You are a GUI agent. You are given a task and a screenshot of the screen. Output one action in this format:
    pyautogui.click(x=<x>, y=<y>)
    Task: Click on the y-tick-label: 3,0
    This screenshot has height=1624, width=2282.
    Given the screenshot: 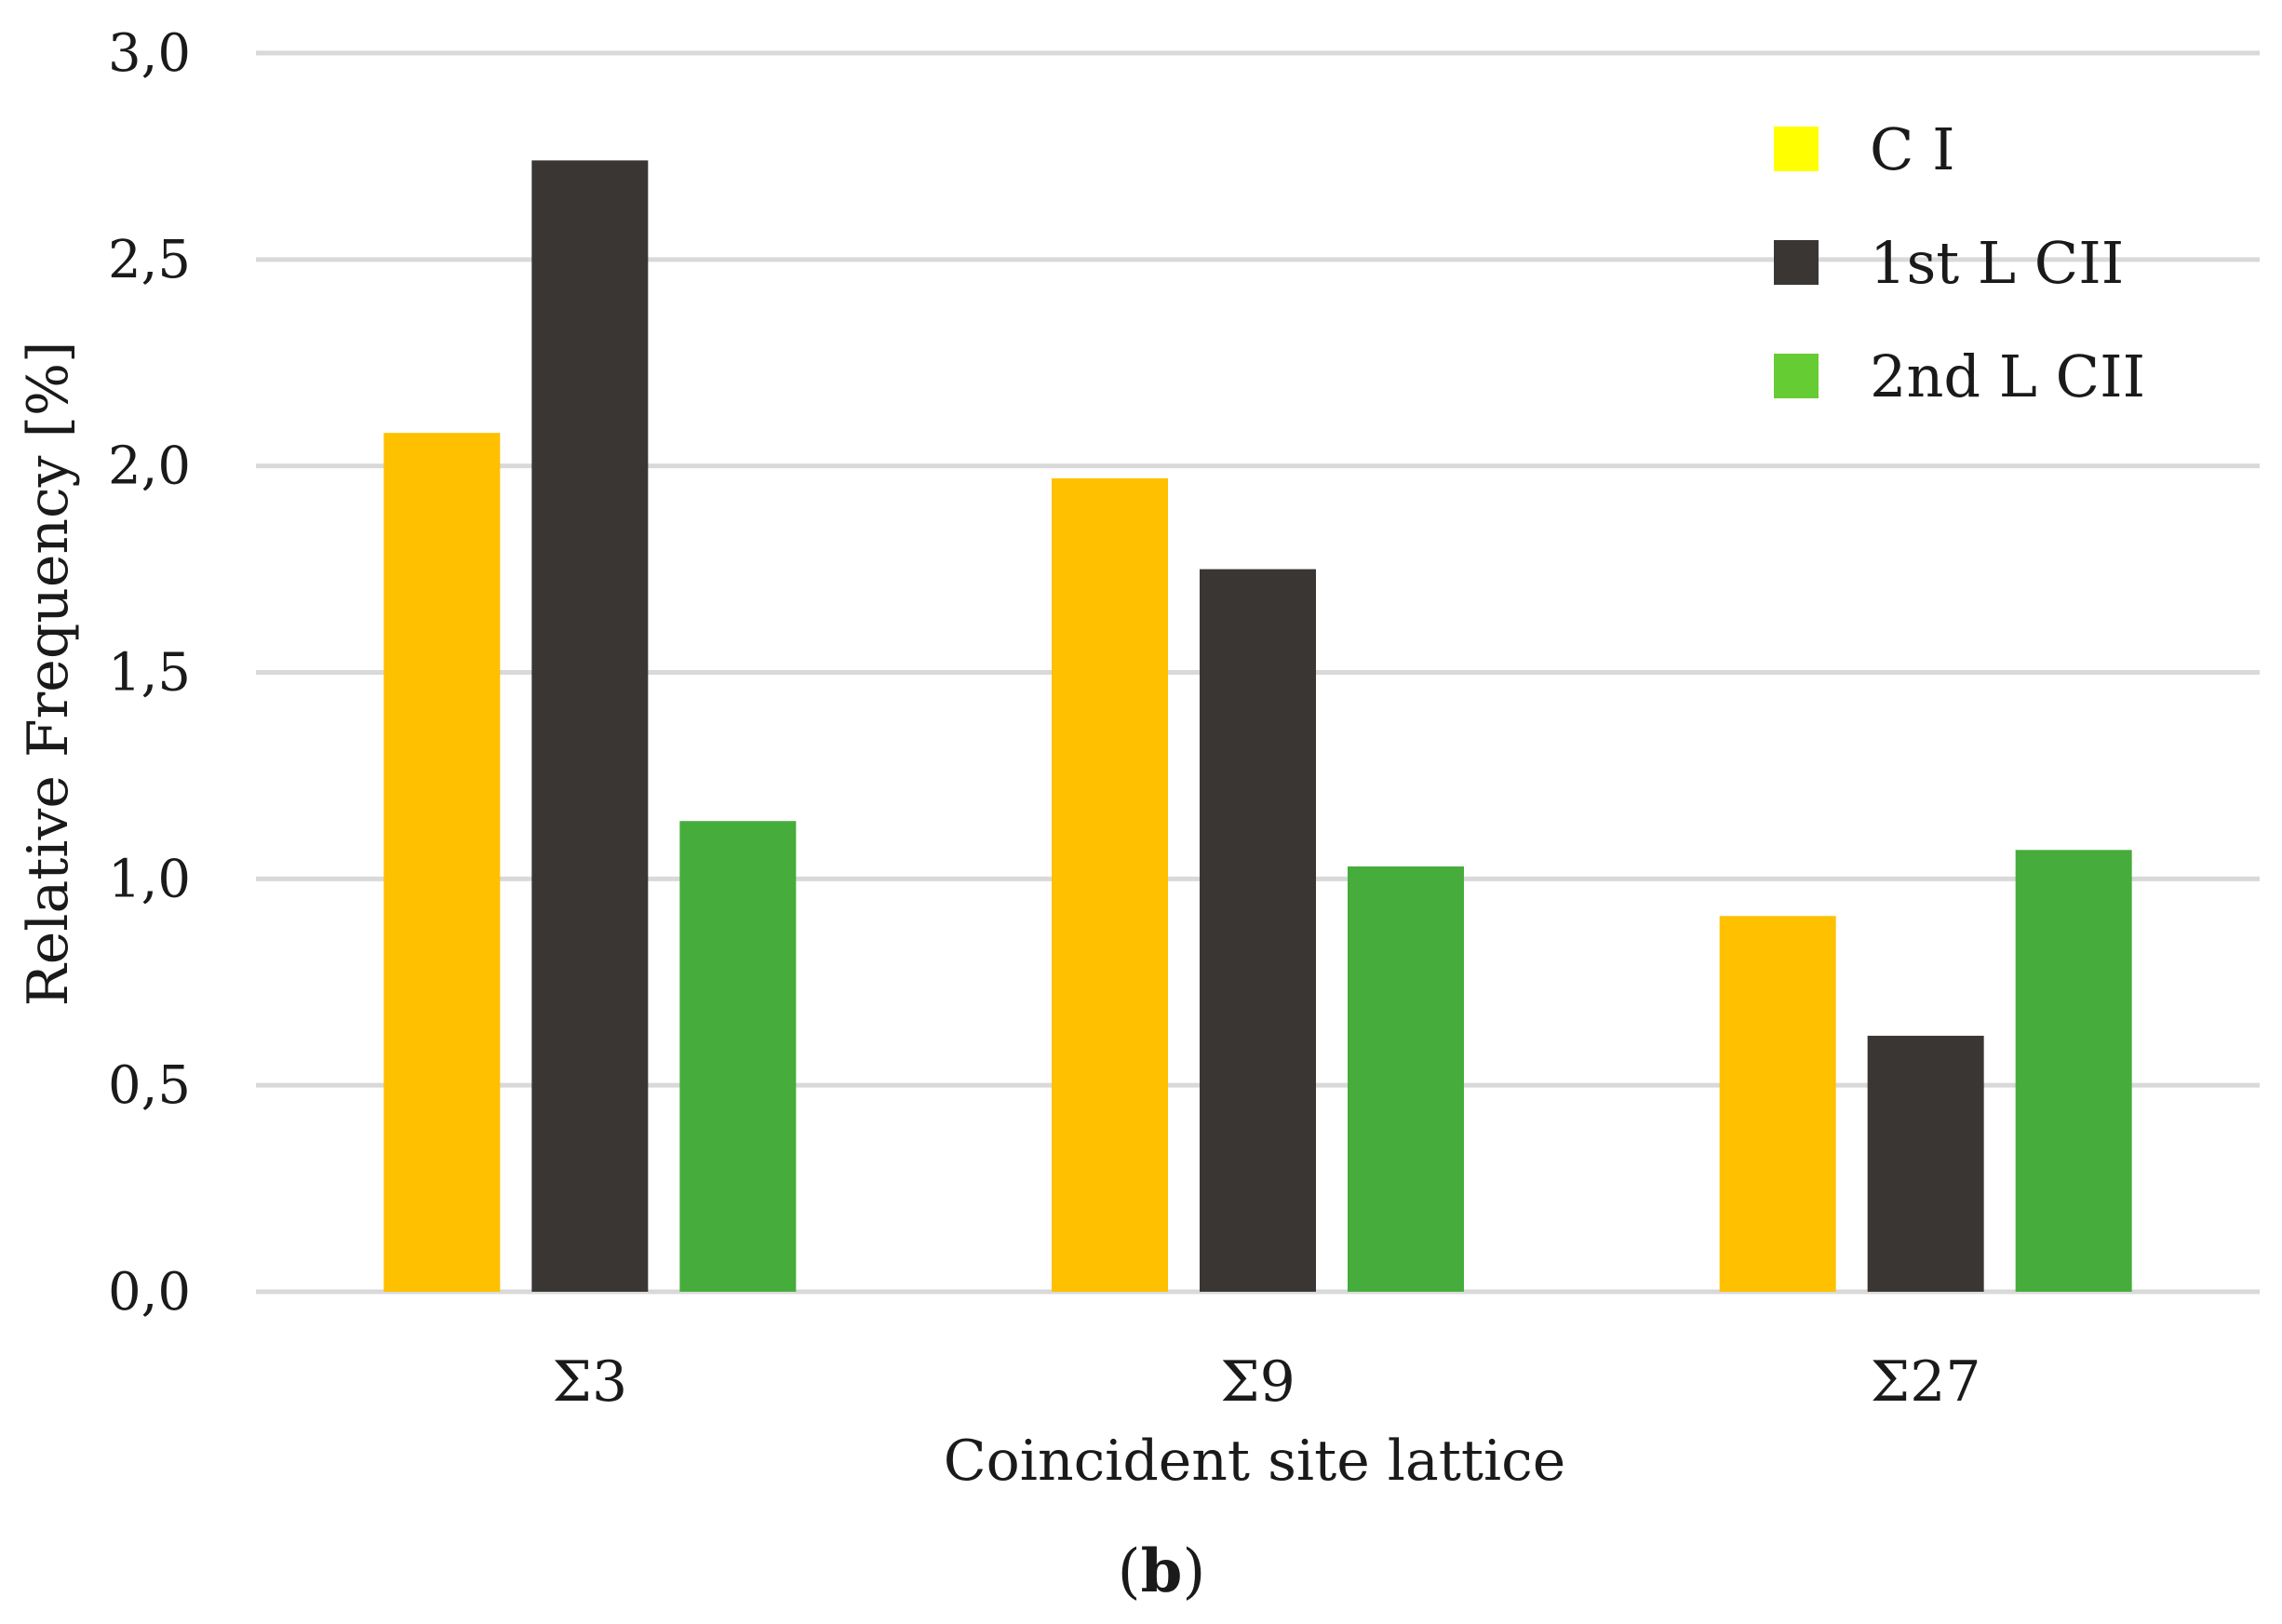 What is the action you would take?
    pyautogui.click(x=149, y=54)
    